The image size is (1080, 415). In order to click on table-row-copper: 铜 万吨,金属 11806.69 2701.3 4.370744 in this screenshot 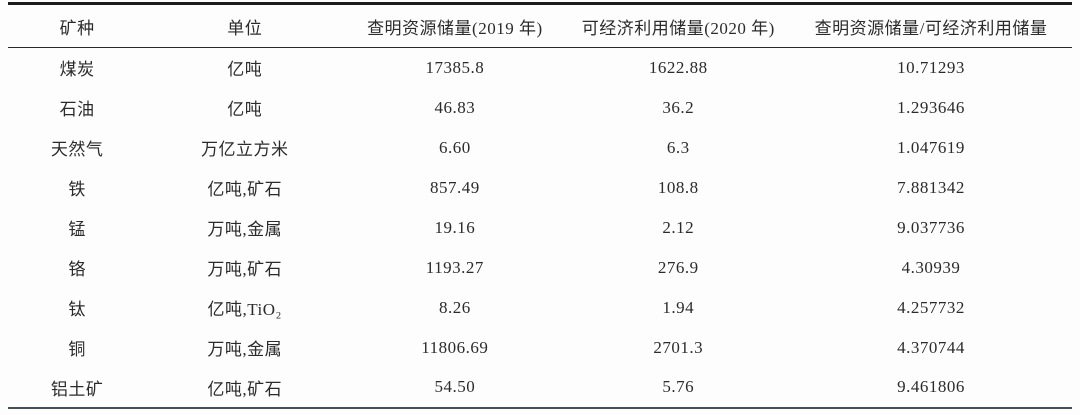, I will do `click(540, 348)`.